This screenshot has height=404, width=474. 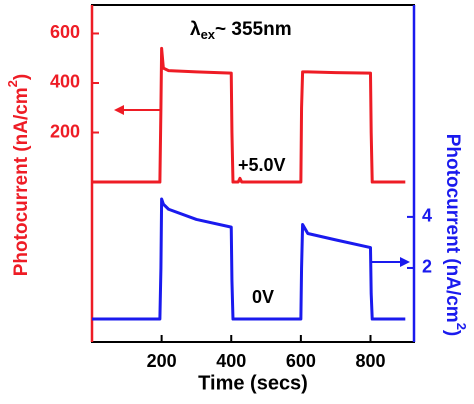 I want to click on x-axis-label: Time (secs), so click(x=253, y=383).